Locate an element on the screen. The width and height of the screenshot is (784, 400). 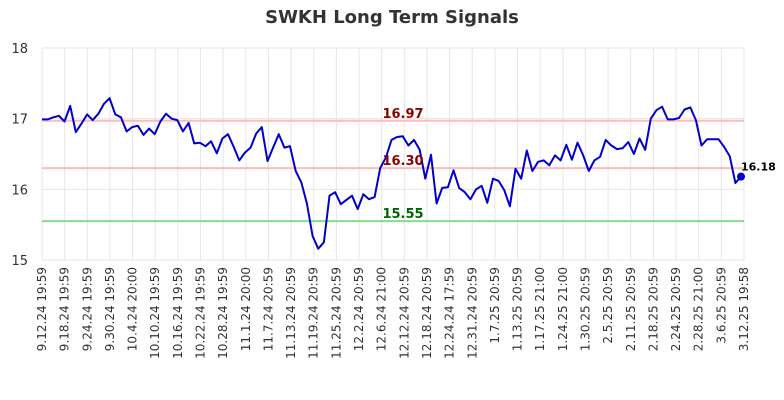
x-tick-label: 11.13.24 20:59 is located at coordinates (291, 313).